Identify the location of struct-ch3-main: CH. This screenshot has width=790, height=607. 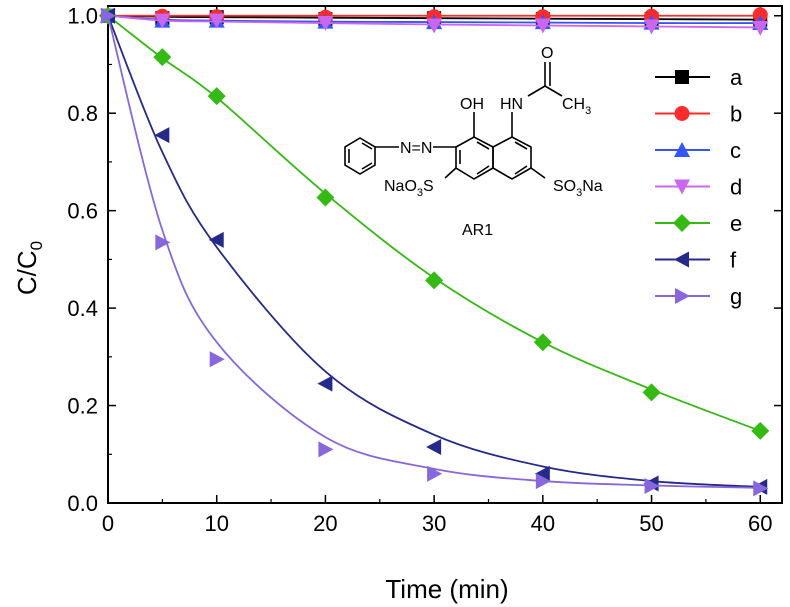
(573, 104).